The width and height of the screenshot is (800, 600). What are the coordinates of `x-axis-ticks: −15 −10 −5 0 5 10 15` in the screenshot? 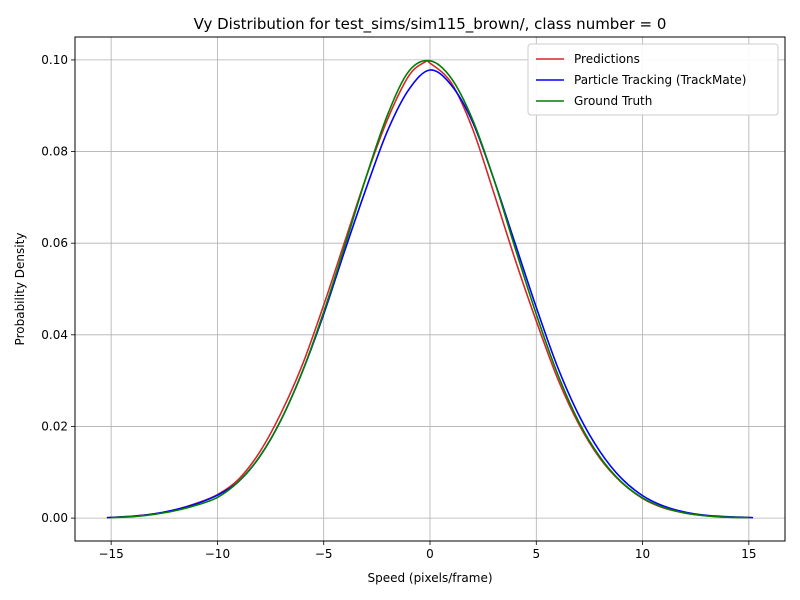 It's located at (427, 551).